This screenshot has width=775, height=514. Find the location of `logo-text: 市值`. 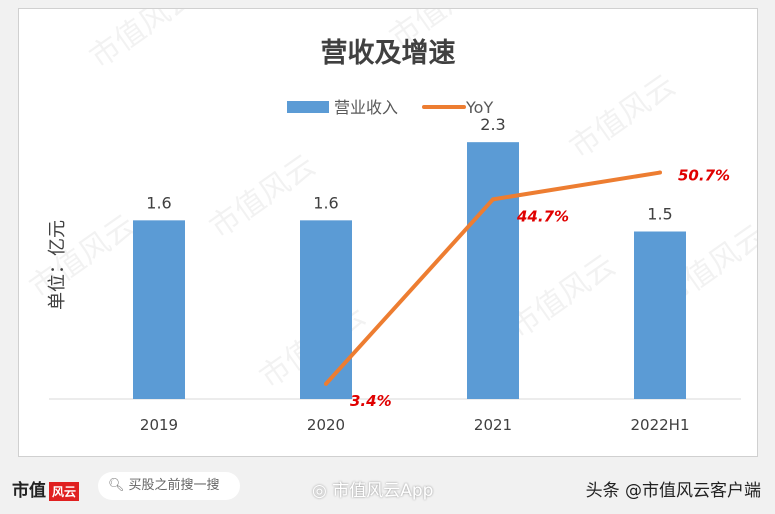

logo-text: 市值 is located at coordinates (29, 491).